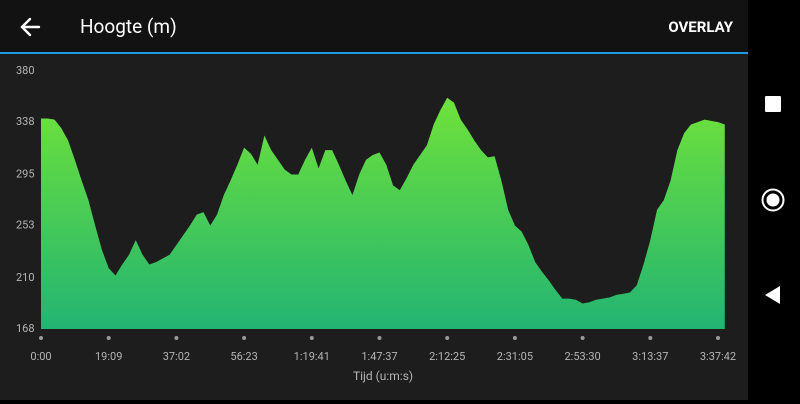 The height and width of the screenshot is (404, 800). What do you see at coordinates (383, 376) in the screenshot?
I see `x-axis-title: Tijd (u:m:s)` at bounding box center [383, 376].